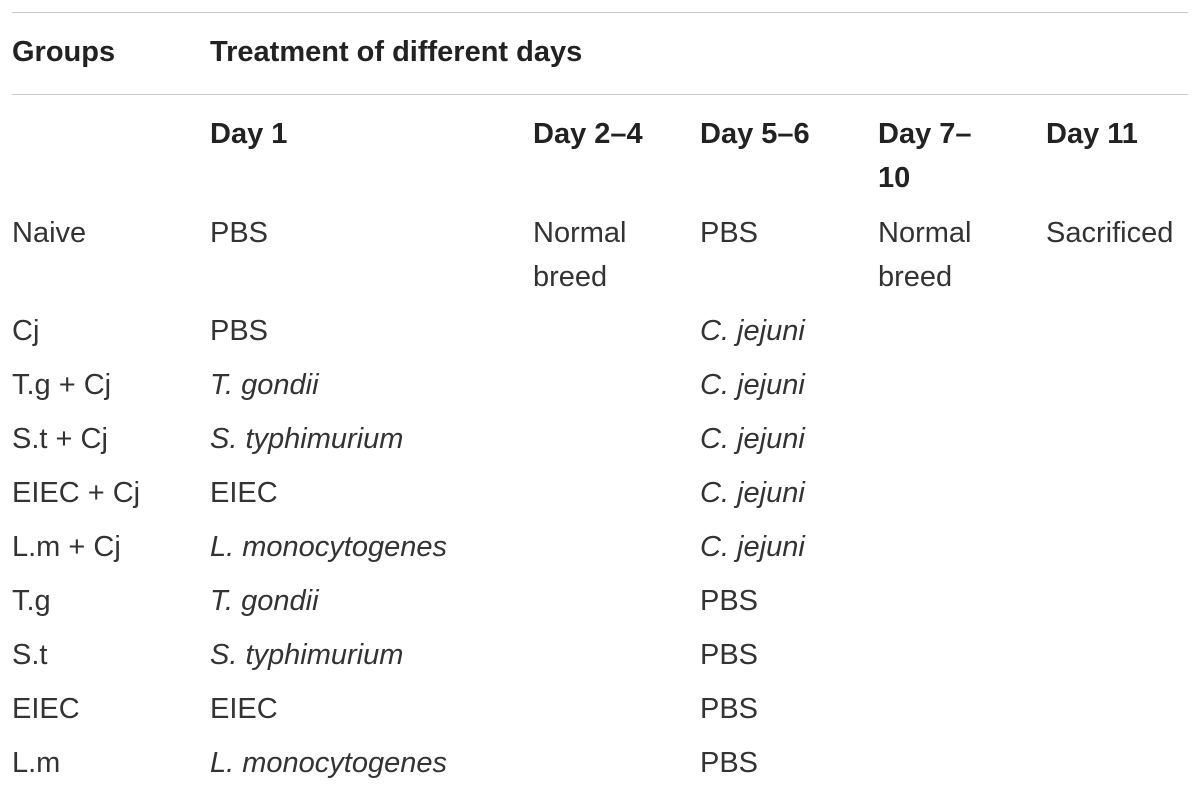  Describe the element at coordinates (580, 255) in the screenshot. I see `cell-day2-4: Normal breed` at that location.